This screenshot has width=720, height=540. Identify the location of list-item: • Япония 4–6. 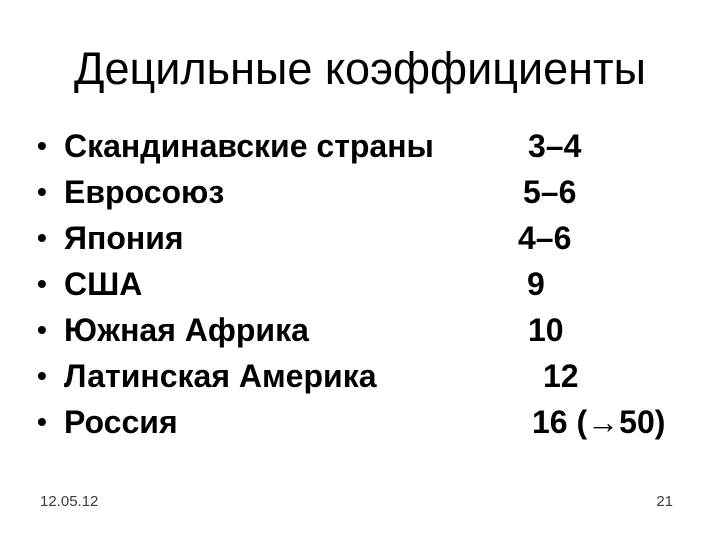
(360, 238).